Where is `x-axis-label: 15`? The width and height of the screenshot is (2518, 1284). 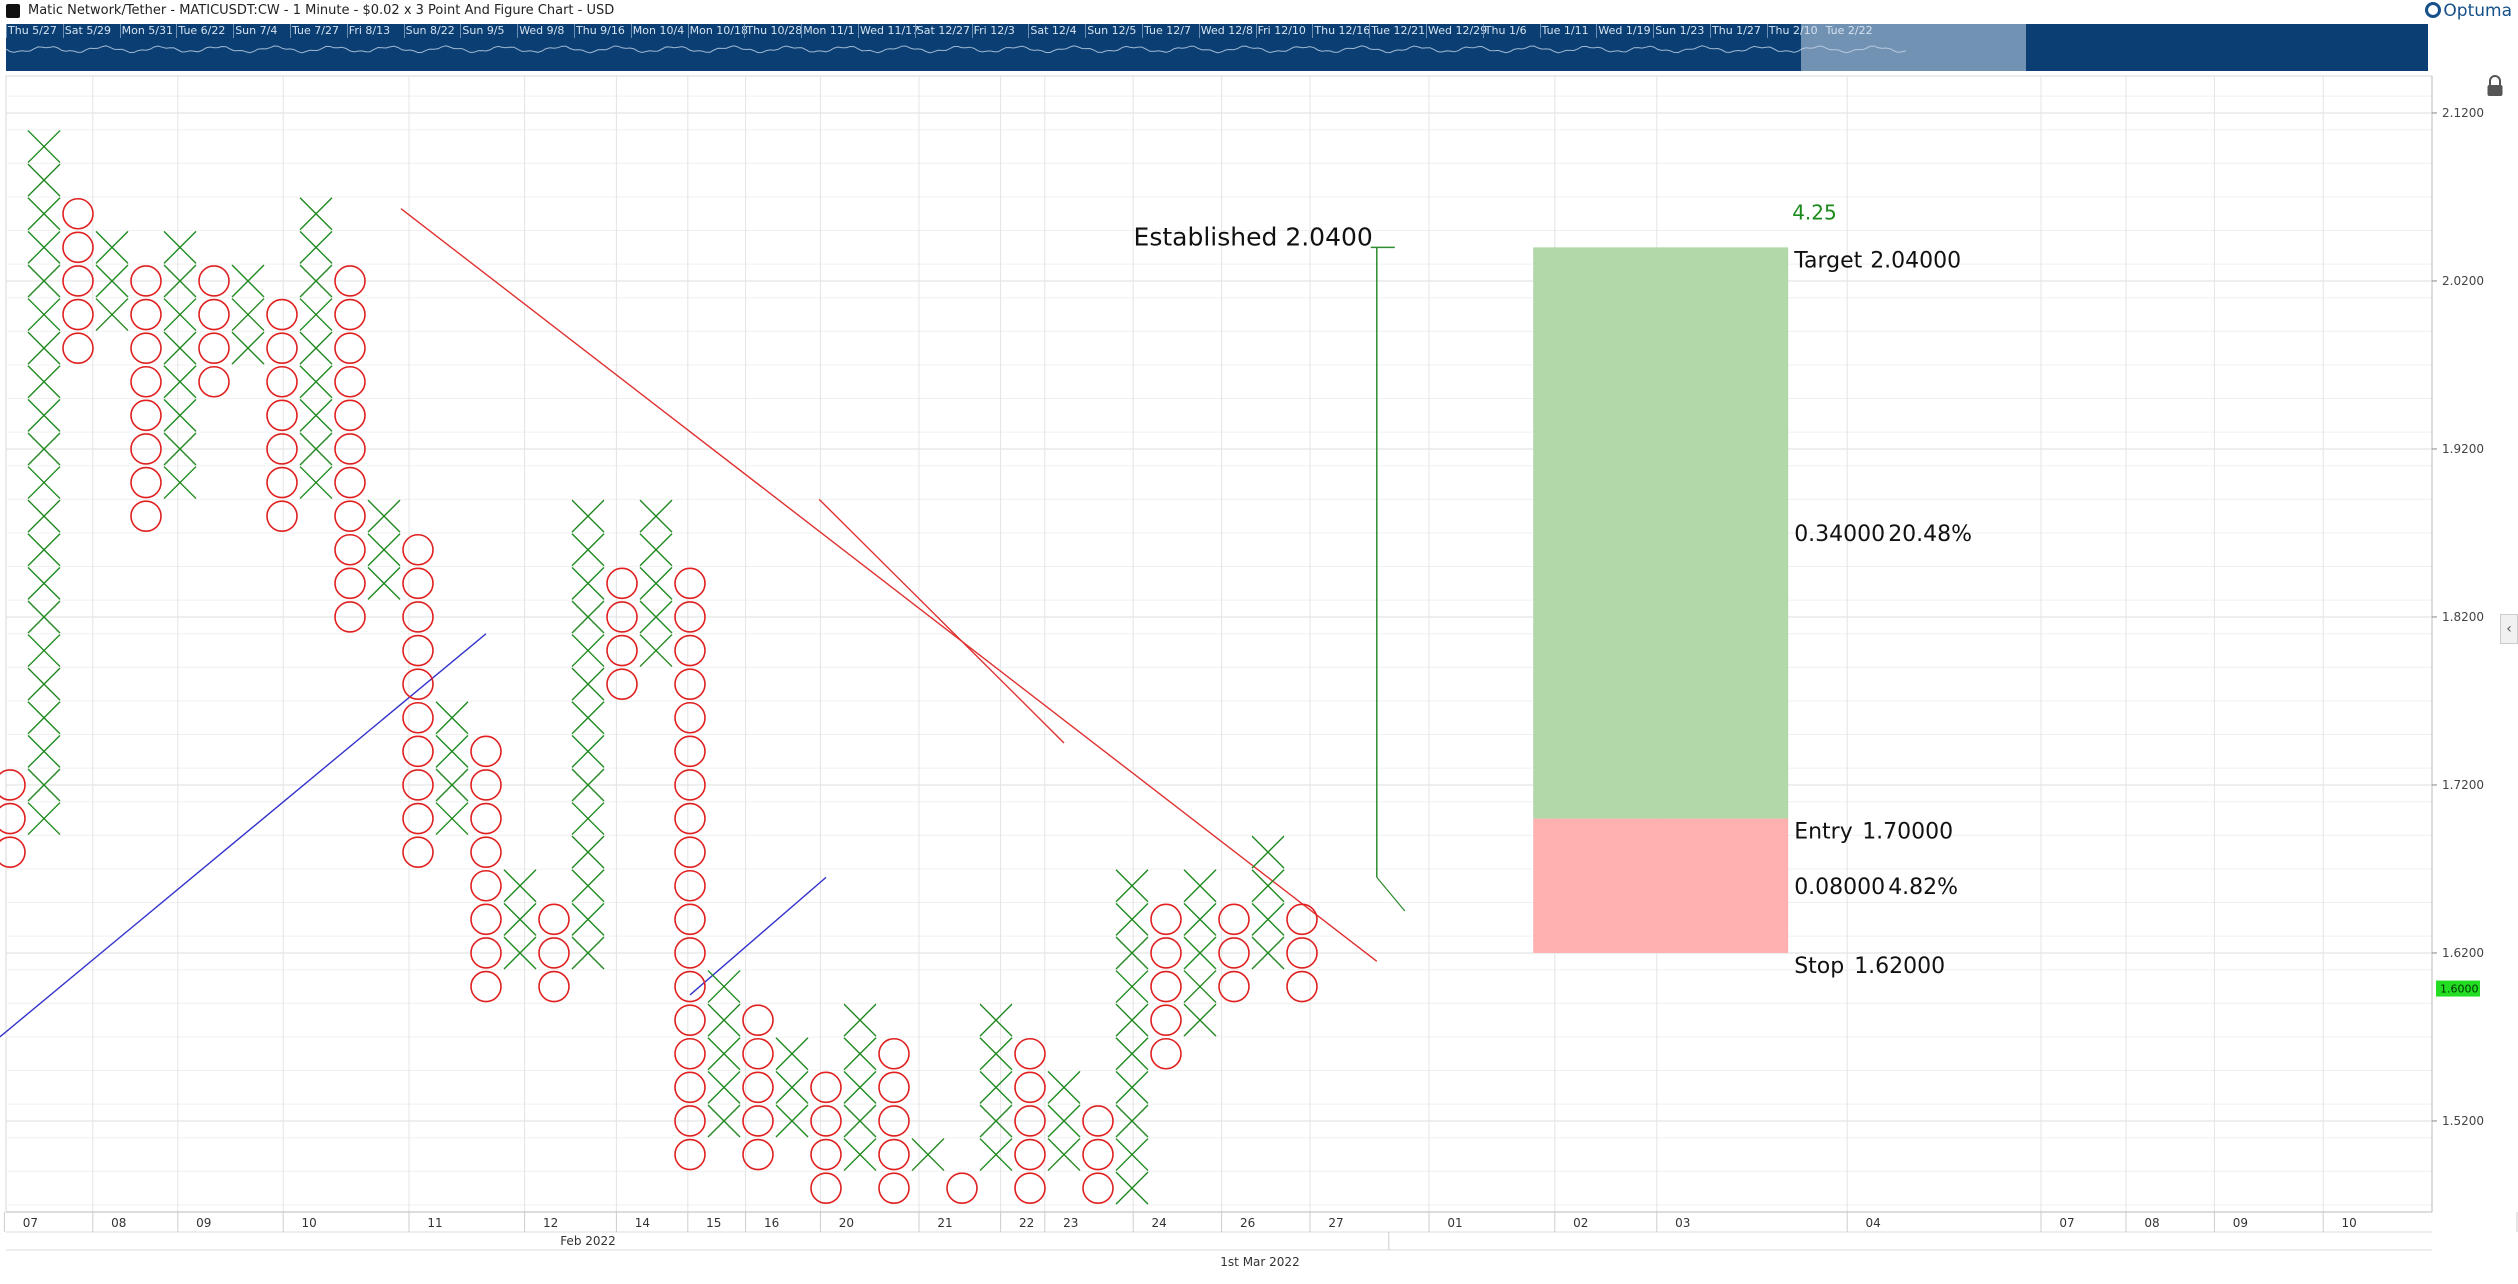
x-axis-label: 15 is located at coordinates (713, 1223).